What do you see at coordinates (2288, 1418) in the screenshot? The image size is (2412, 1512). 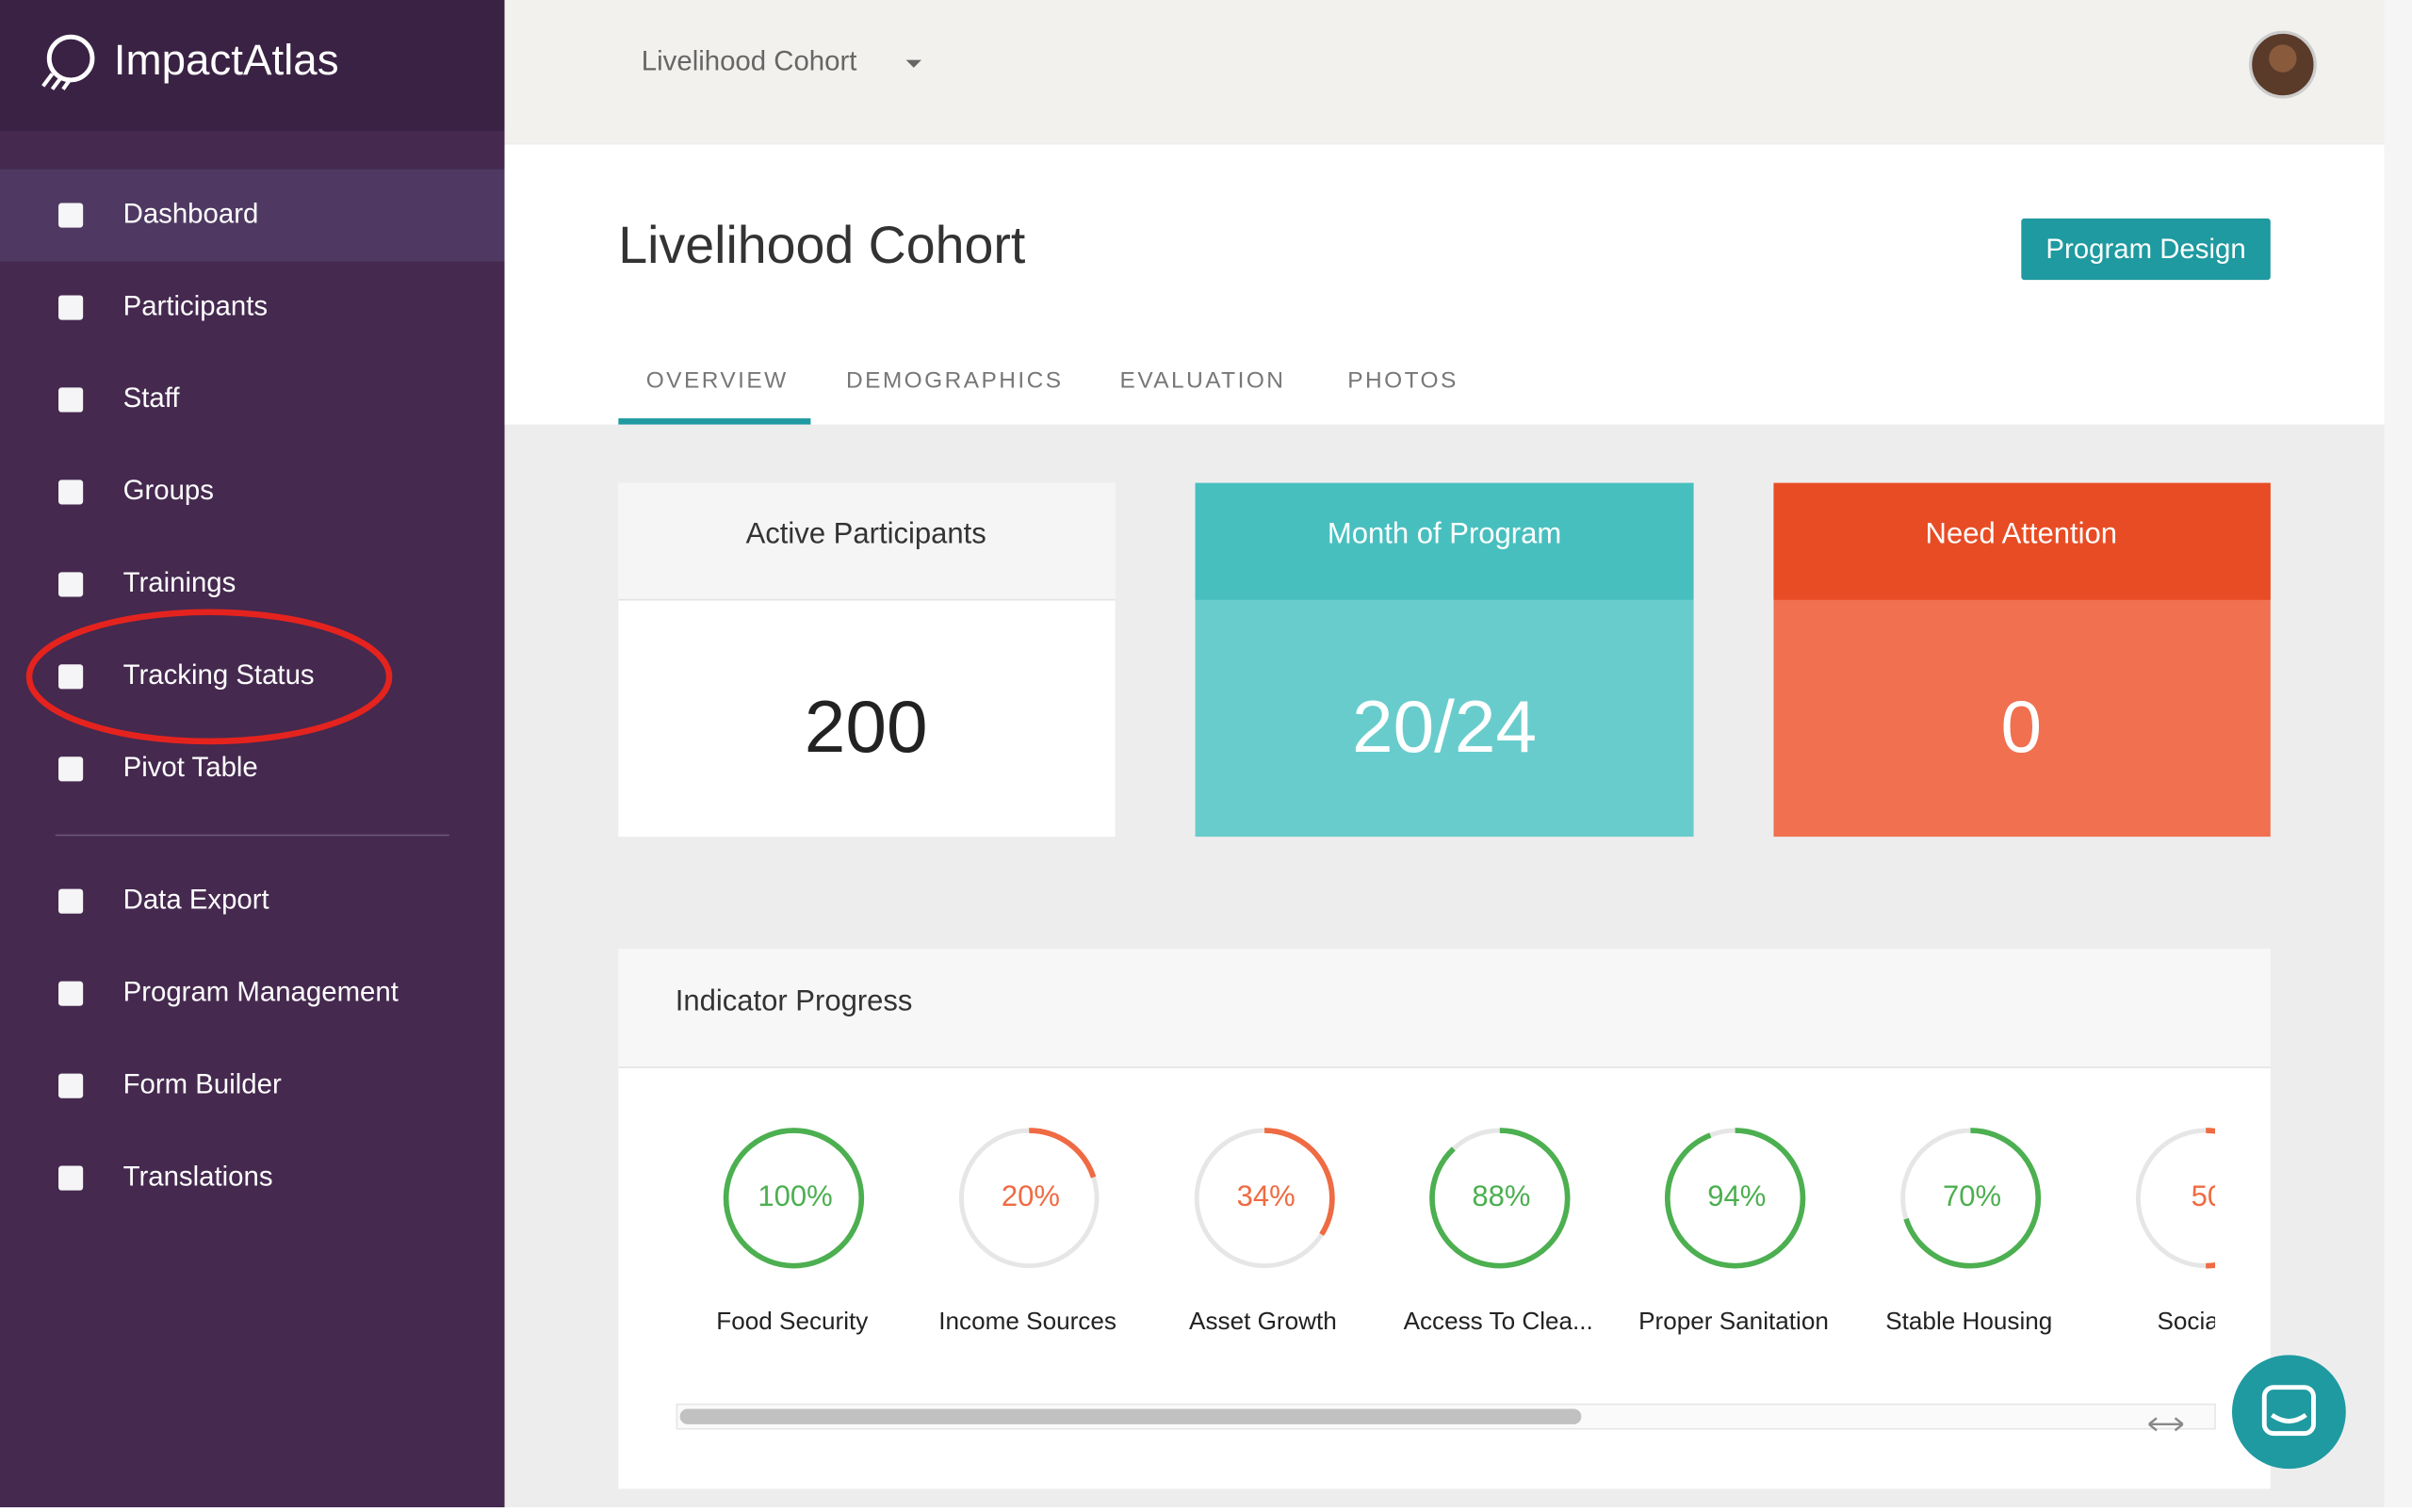 I see `chat-icon-smile` at bounding box center [2288, 1418].